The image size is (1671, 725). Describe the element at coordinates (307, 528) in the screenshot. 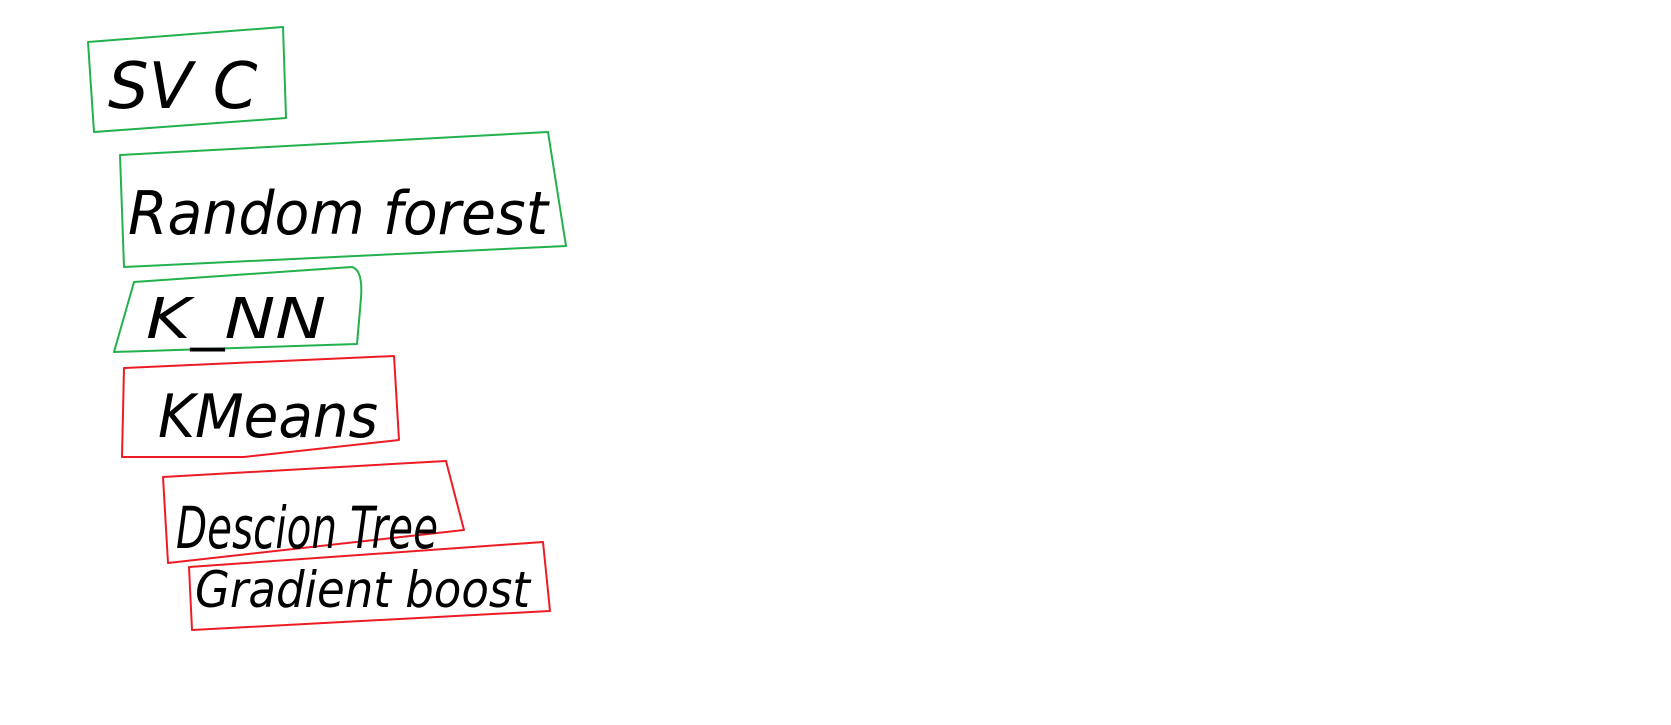

I see `item-label-decision-tree: Descion Tree` at that location.